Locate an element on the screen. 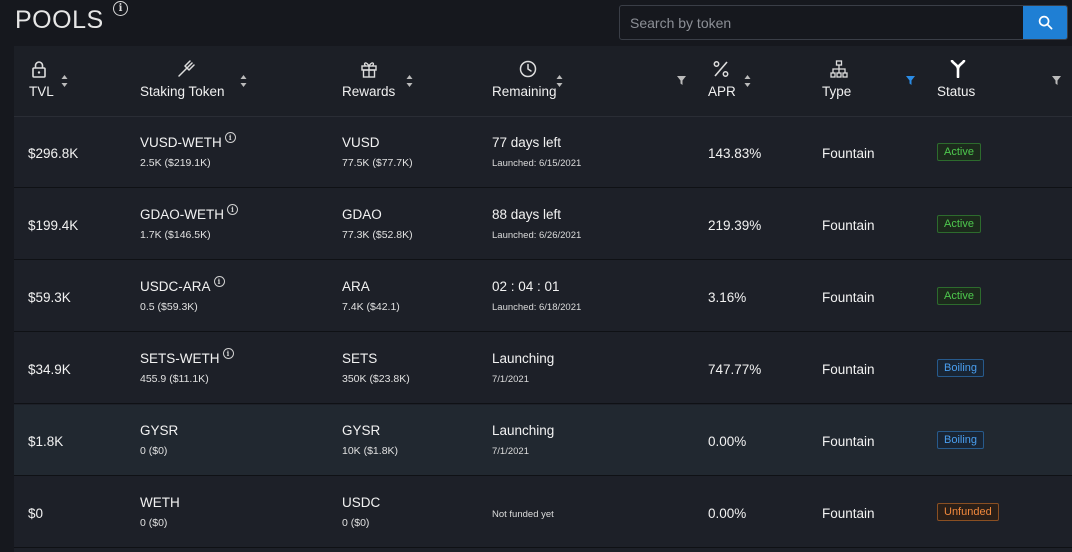 The width and height of the screenshot is (1072, 552). staking-token-name: SETS-WETH i is located at coordinates (187, 357).